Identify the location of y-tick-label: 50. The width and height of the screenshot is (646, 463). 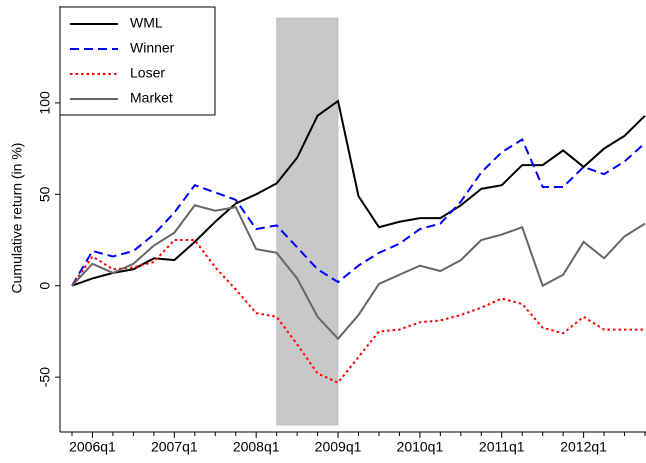
(45, 194).